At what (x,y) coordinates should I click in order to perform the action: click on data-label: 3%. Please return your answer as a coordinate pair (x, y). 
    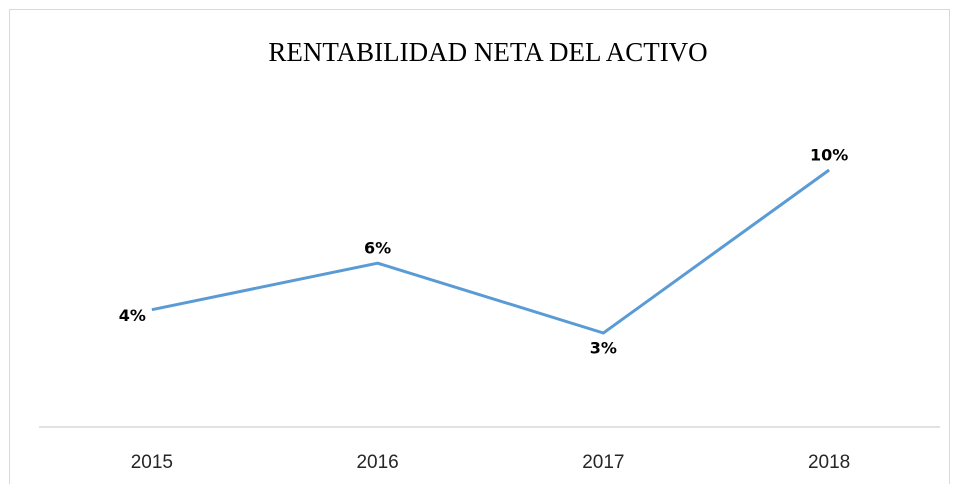
    Looking at the image, I should click on (603, 348).